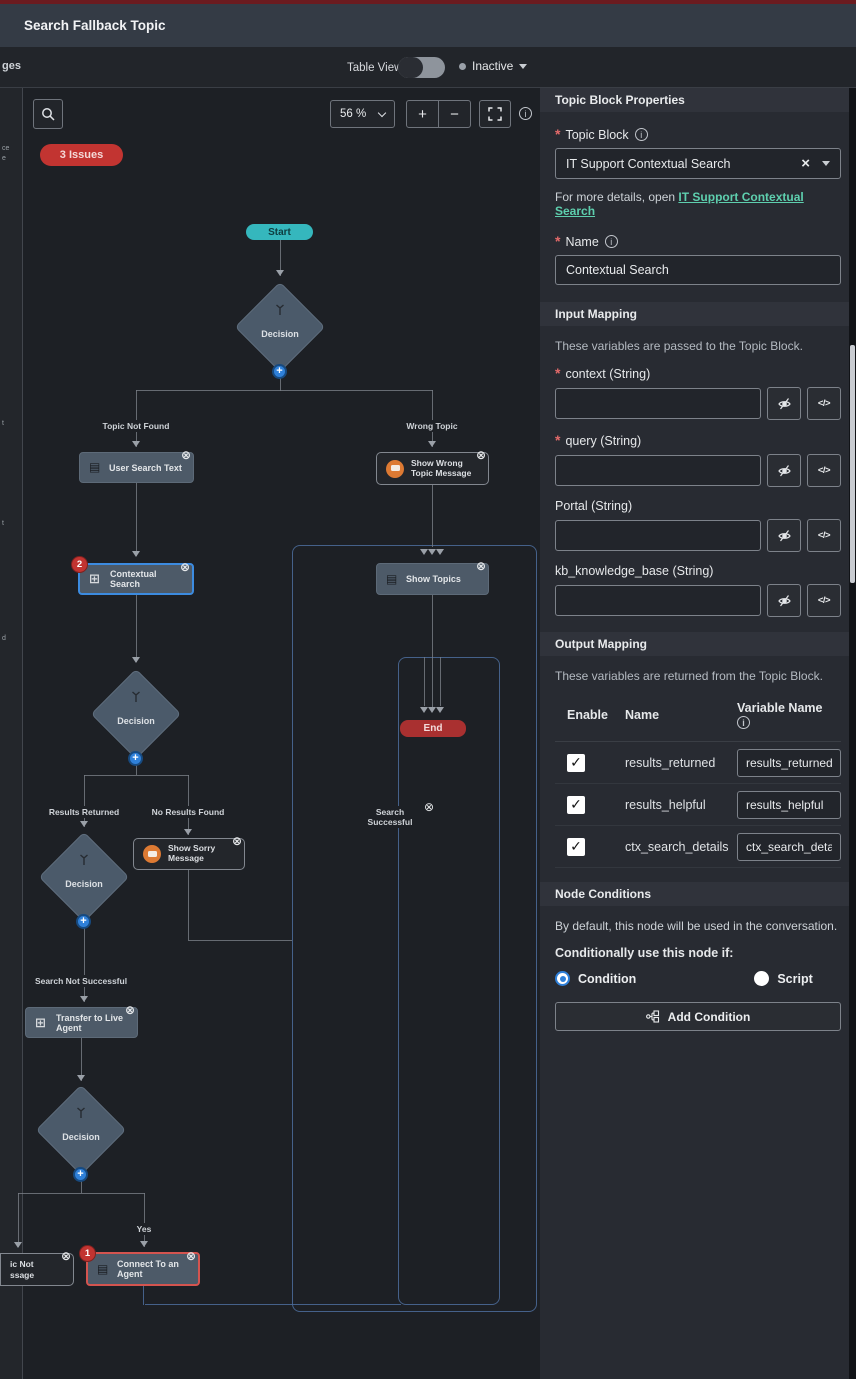 The height and width of the screenshot is (1379, 856). Describe the element at coordinates (22, 733) in the screenshot. I see `canvas-left-border` at that location.